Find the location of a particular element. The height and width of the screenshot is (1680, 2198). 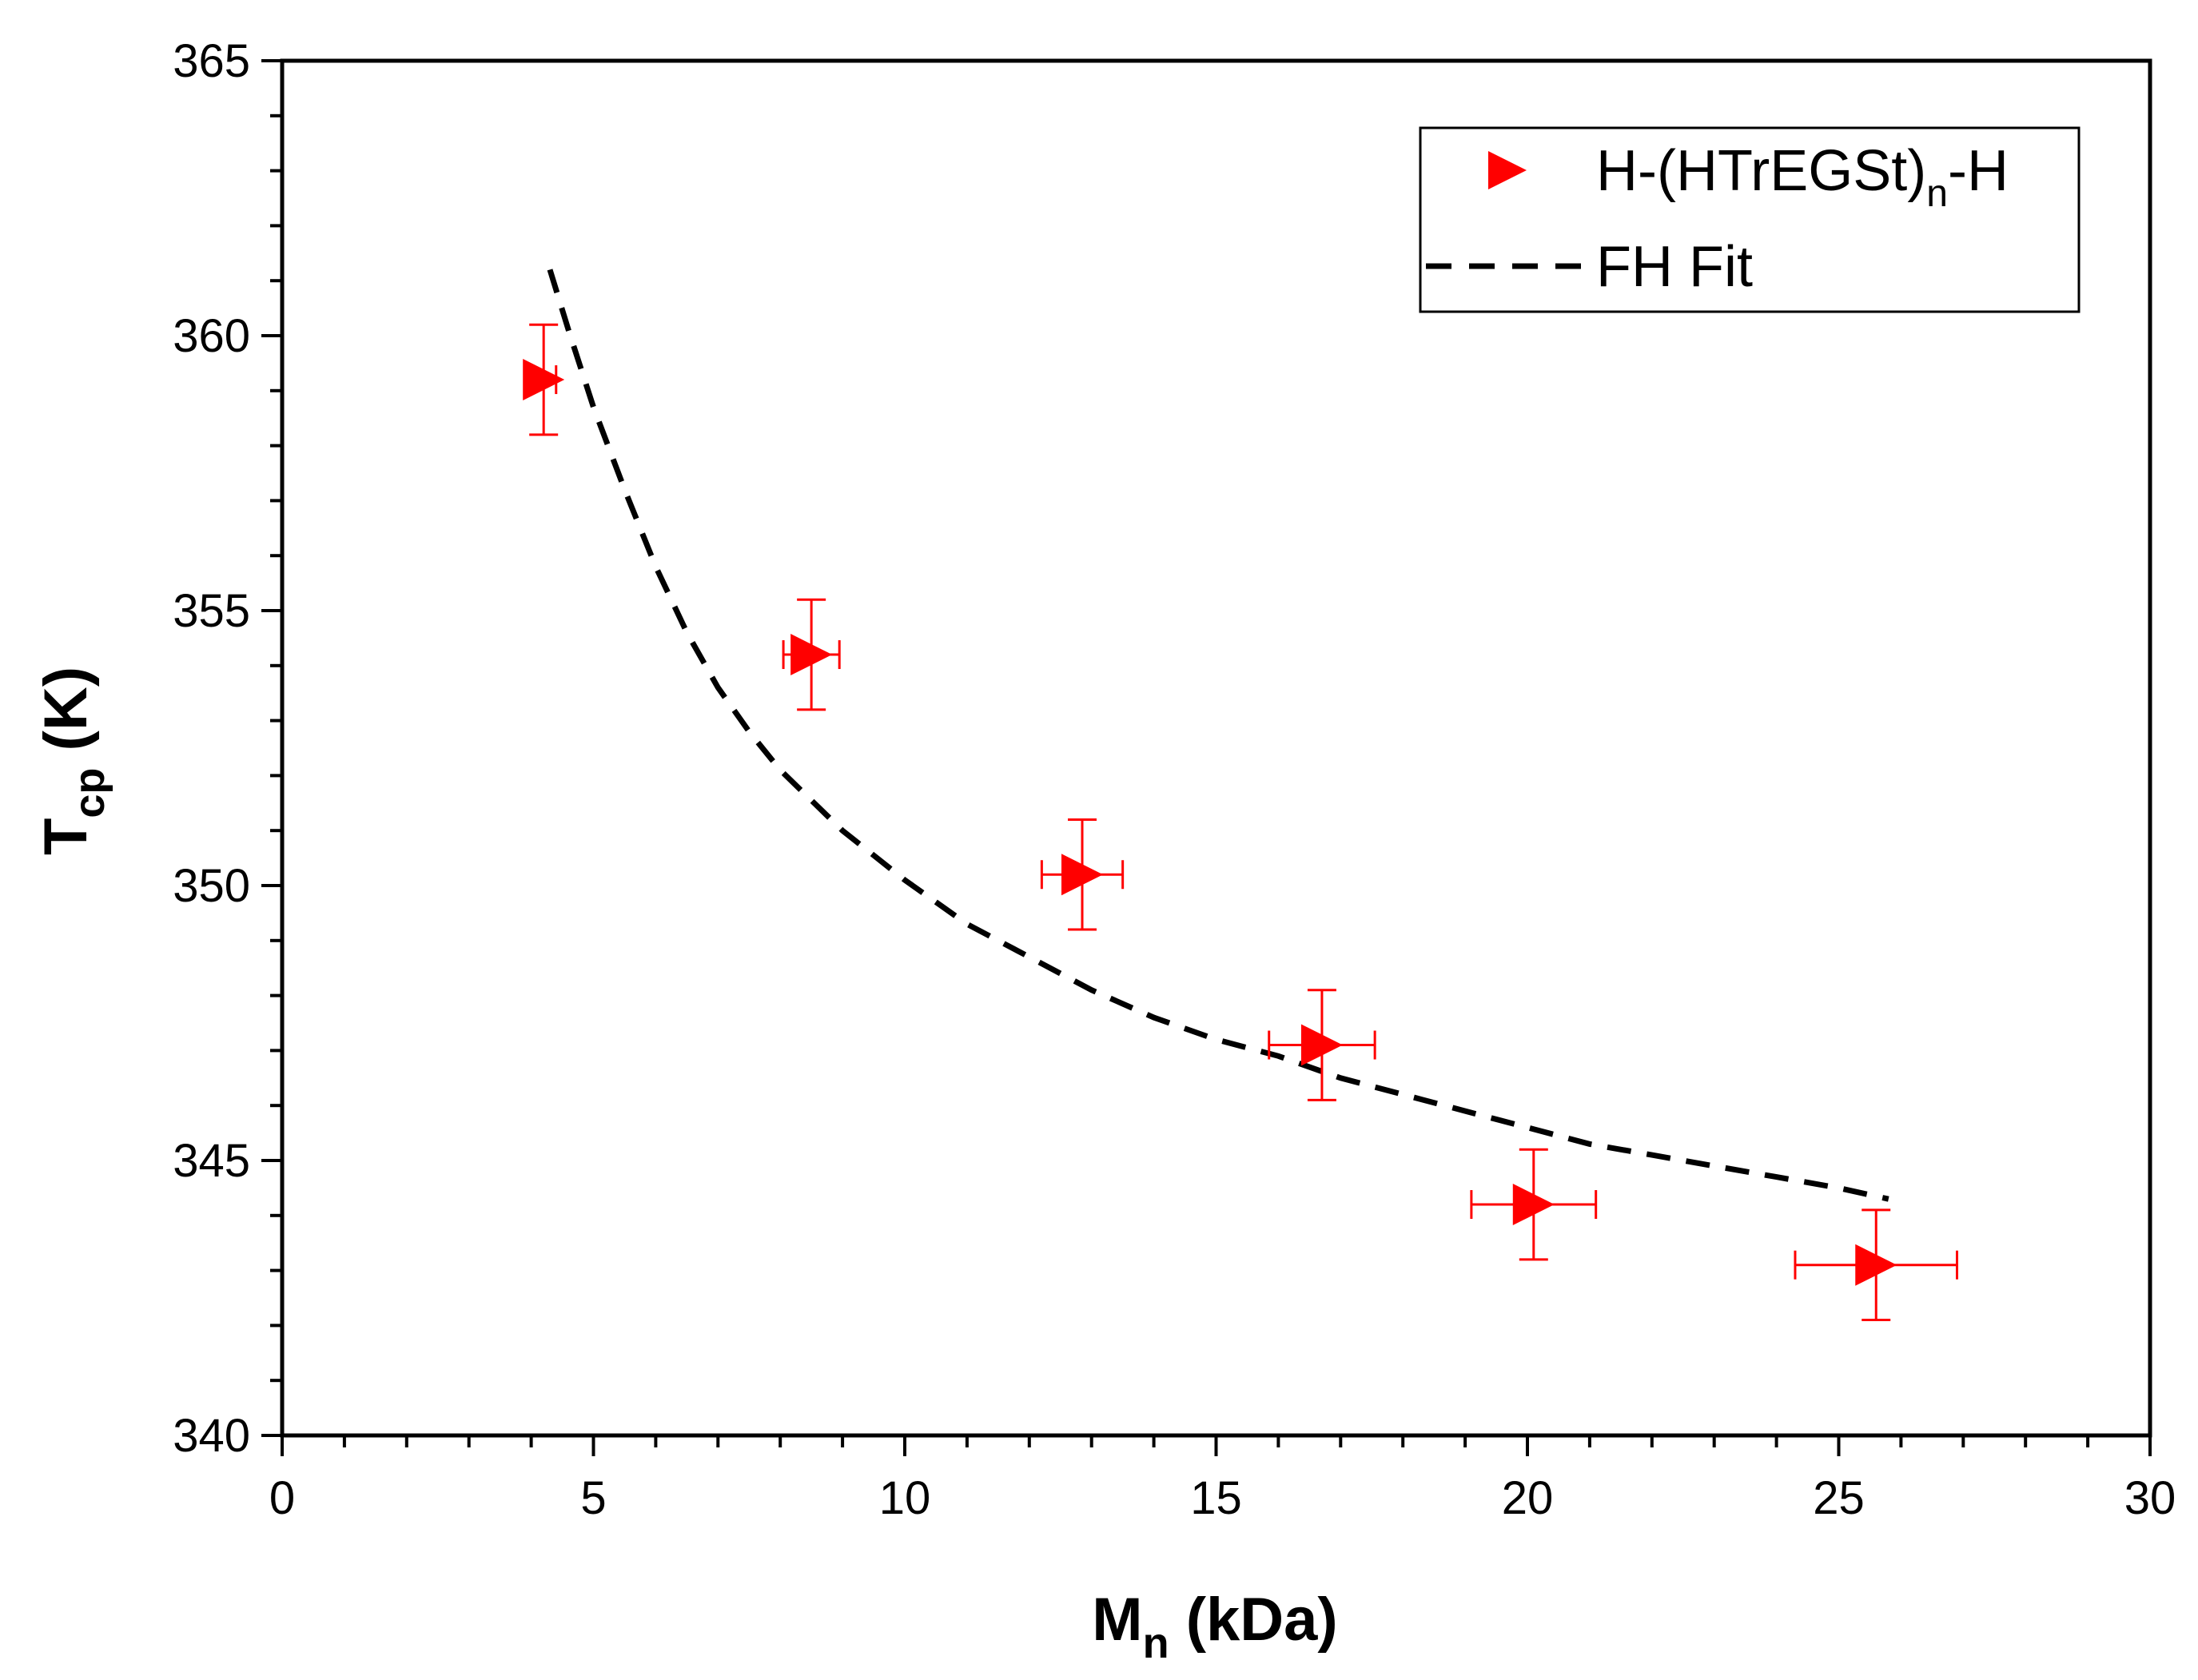

x-tick-label: 5 is located at coordinates (593, 1498).